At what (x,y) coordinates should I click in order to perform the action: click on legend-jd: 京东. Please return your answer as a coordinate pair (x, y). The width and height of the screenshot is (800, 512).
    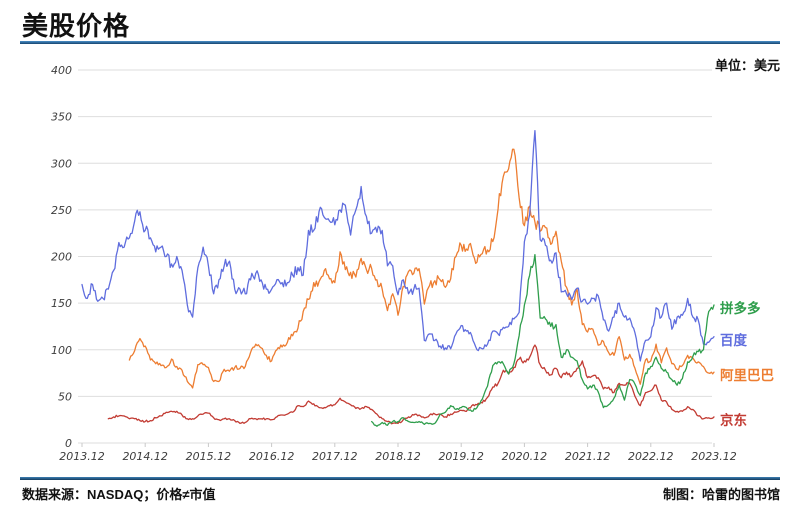
    Looking at the image, I should click on (733, 420).